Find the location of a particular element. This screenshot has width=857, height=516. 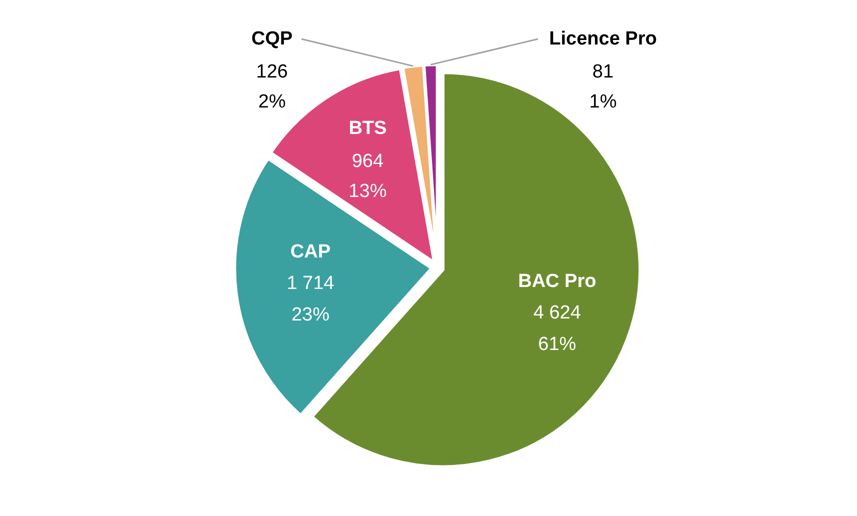

data-label: 4 624 61% is located at coordinates (557, 329).